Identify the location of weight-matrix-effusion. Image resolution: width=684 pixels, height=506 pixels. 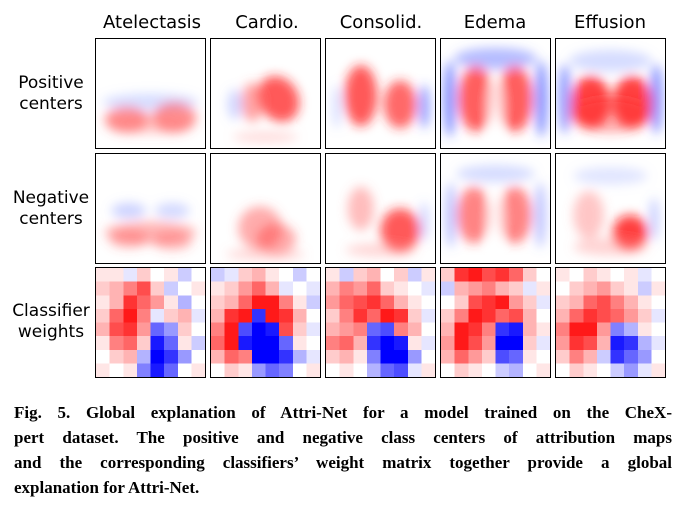
(610, 322).